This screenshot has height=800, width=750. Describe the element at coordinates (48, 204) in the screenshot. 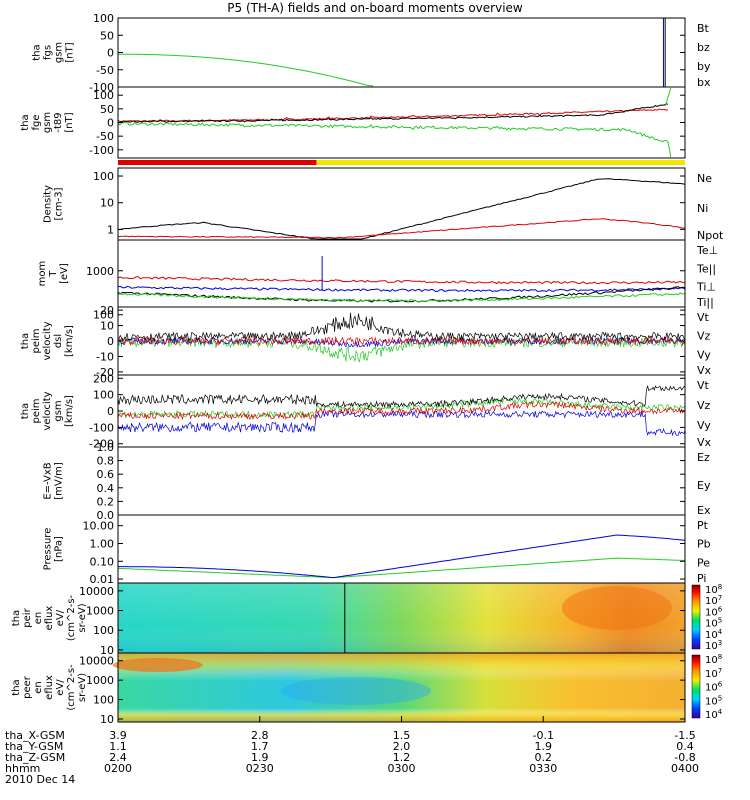

I see `ylabel-line: Density` at that location.